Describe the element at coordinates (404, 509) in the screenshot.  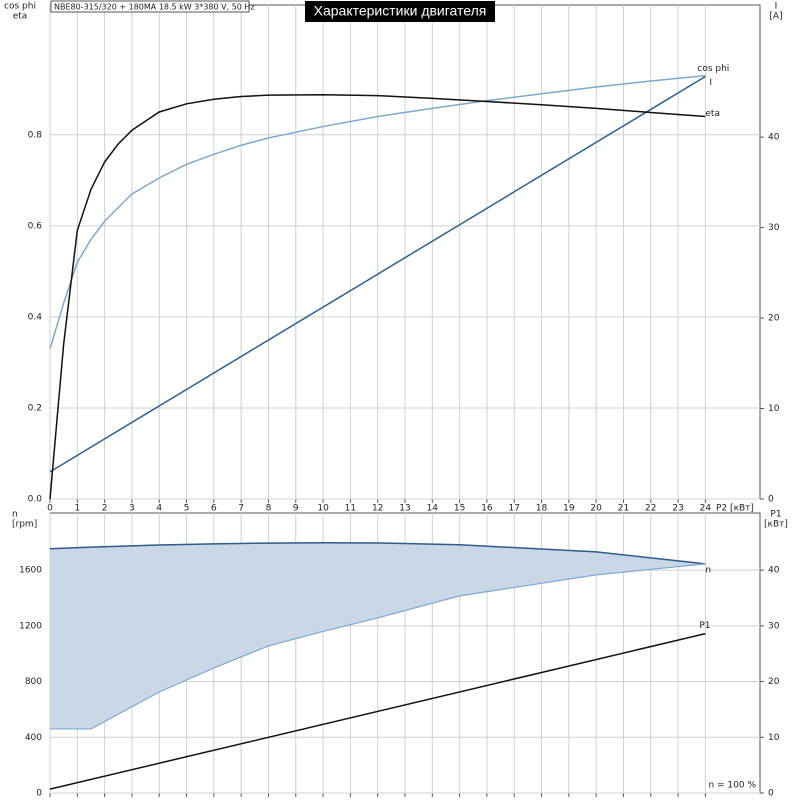
I see `x-tick-label: 13` at that location.